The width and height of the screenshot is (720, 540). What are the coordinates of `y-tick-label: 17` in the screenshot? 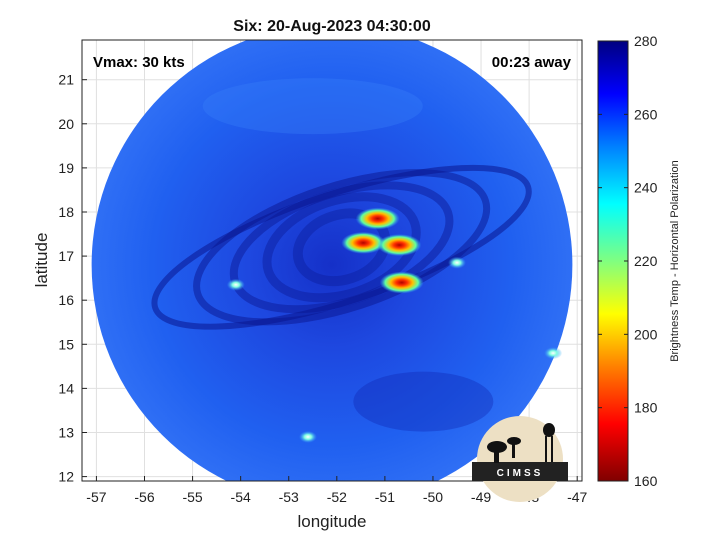 It's located at (66, 256).